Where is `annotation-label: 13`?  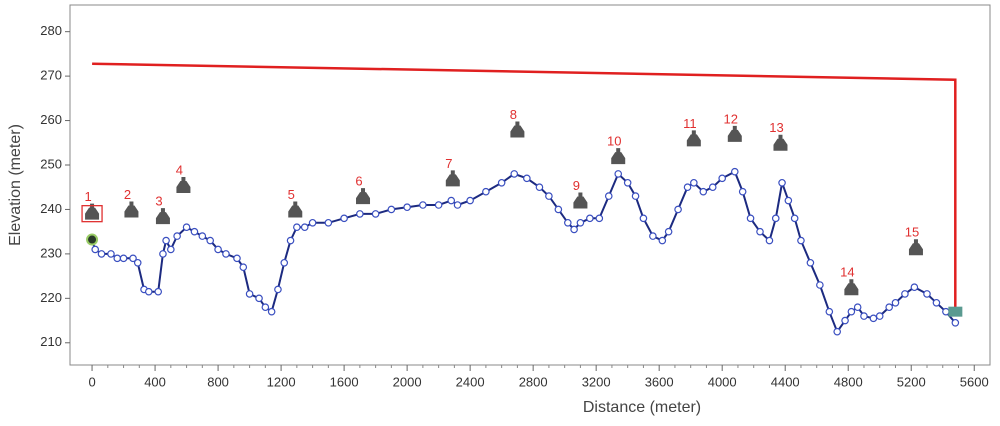 annotation-label: 13 is located at coordinates (776, 127).